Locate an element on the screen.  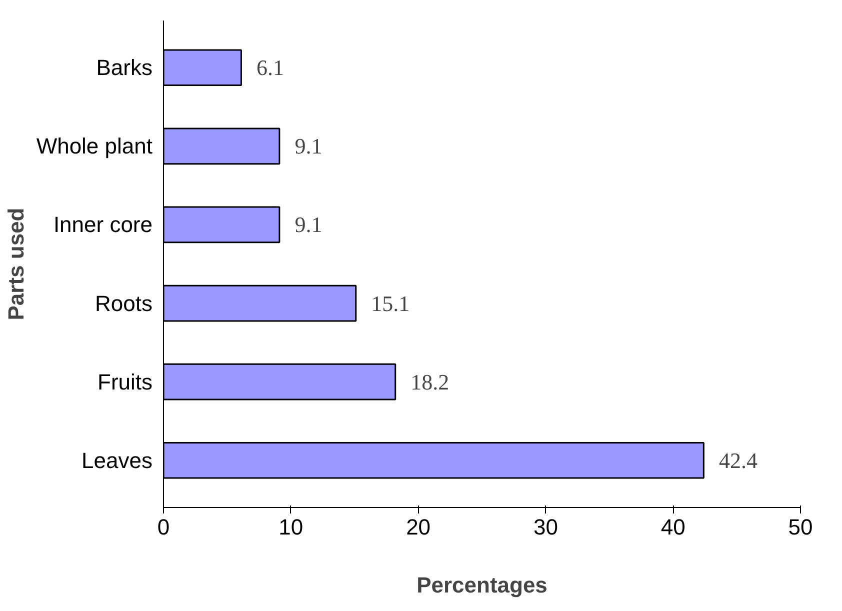
x-tick-label: 30 is located at coordinates (545, 527).